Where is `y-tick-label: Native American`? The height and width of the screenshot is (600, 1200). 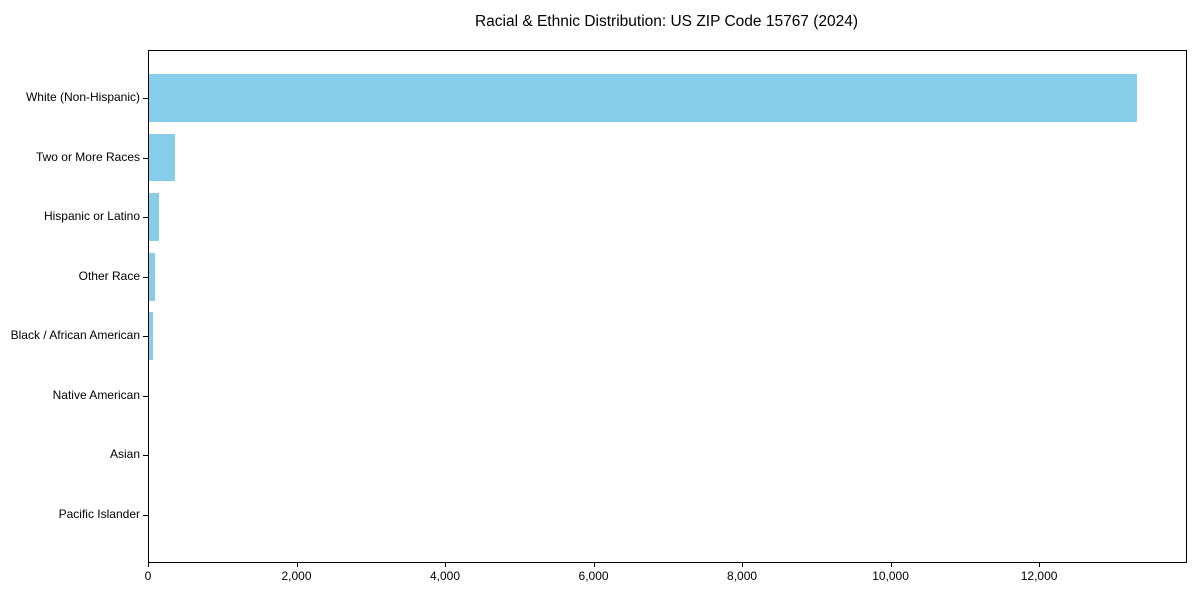 y-tick-label: Native American is located at coordinates (96, 394).